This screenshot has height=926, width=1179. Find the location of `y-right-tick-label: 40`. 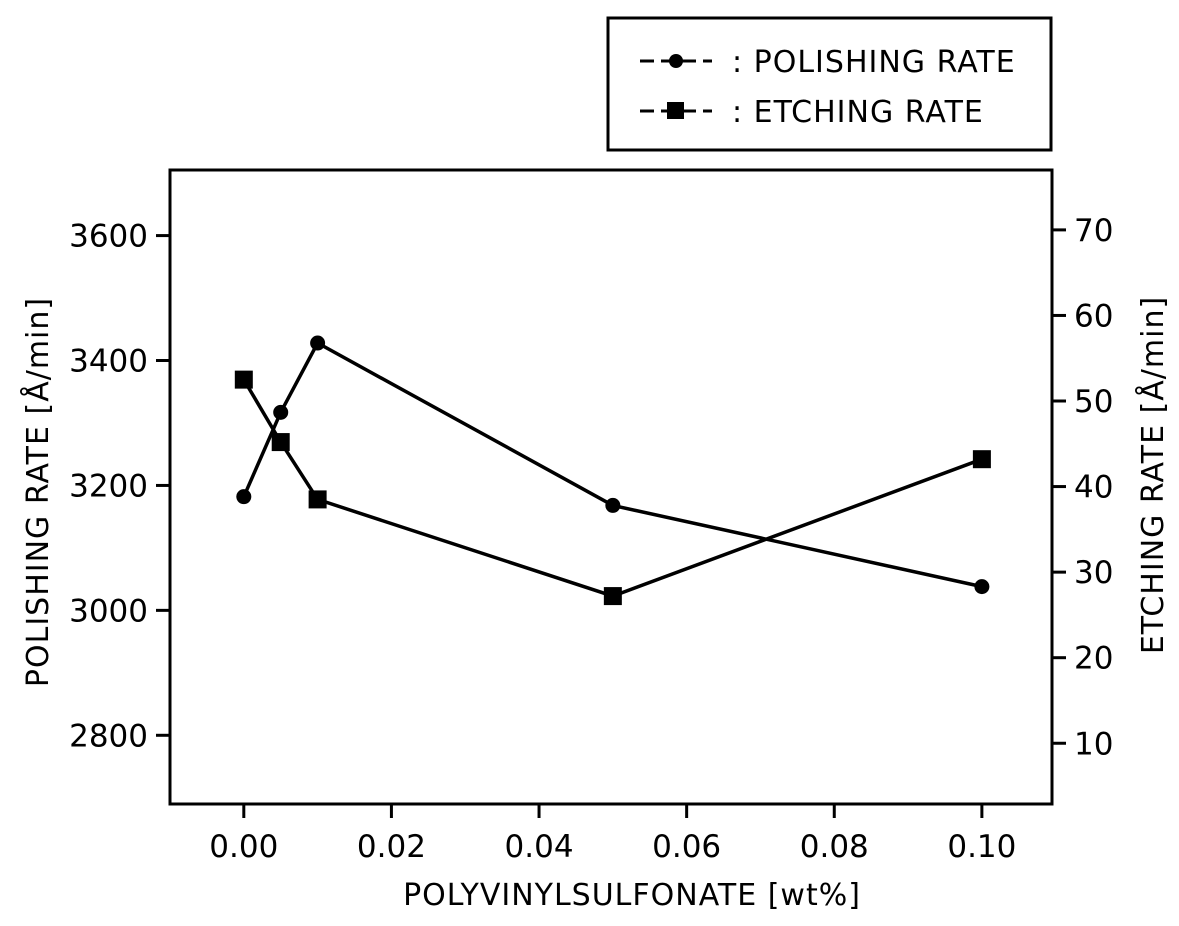

y-right-tick-label: 40 is located at coordinates (1093, 488).